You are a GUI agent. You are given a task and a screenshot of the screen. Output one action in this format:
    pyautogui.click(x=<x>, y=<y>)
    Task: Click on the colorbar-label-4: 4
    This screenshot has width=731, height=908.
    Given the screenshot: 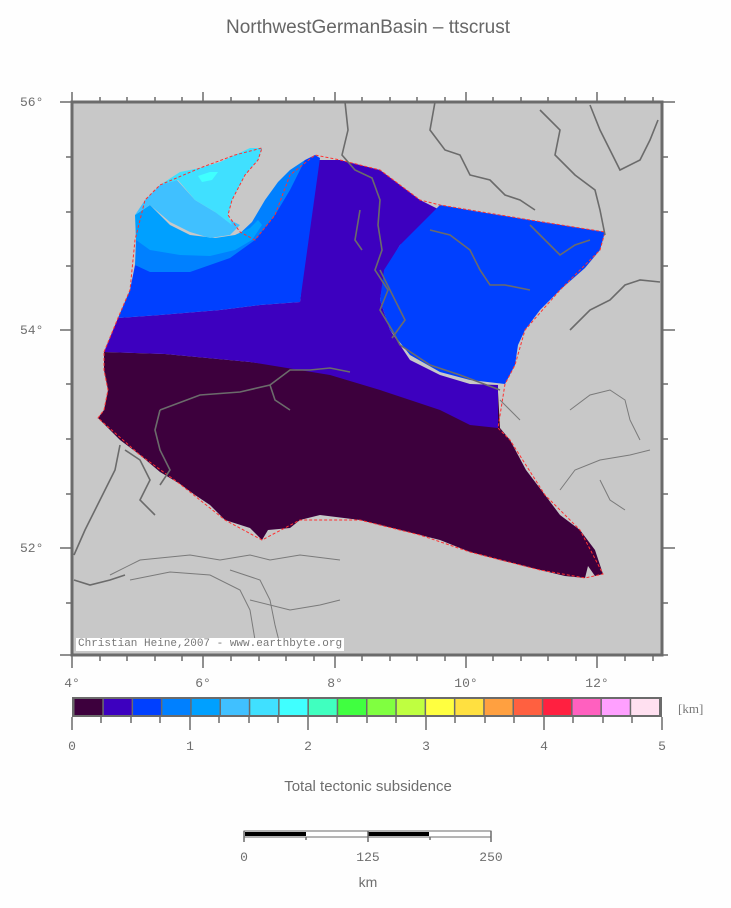 What is the action you would take?
    pyautogui.click(x=544, y=746)
    